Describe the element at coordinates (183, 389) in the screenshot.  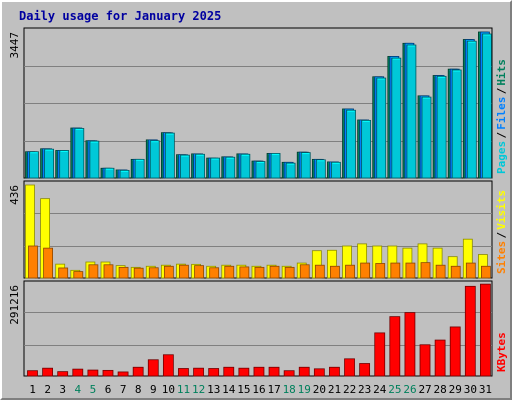
I see `x-tick-label-day-11: 11` at that location.